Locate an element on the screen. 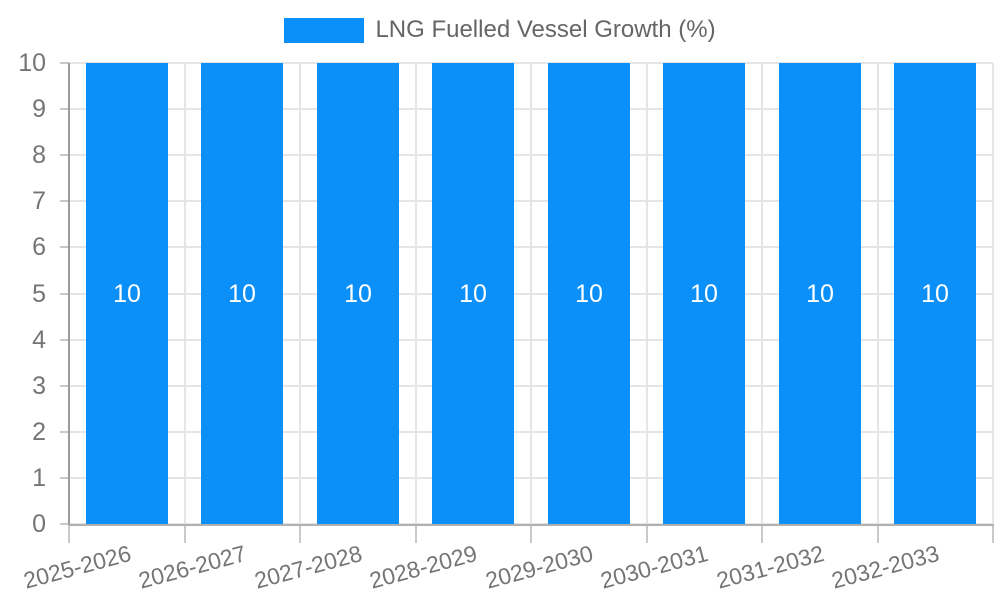 This screenshot has width=1000, height=600. y-axis-tick-label: 3 is located at coordinates (39, 386).